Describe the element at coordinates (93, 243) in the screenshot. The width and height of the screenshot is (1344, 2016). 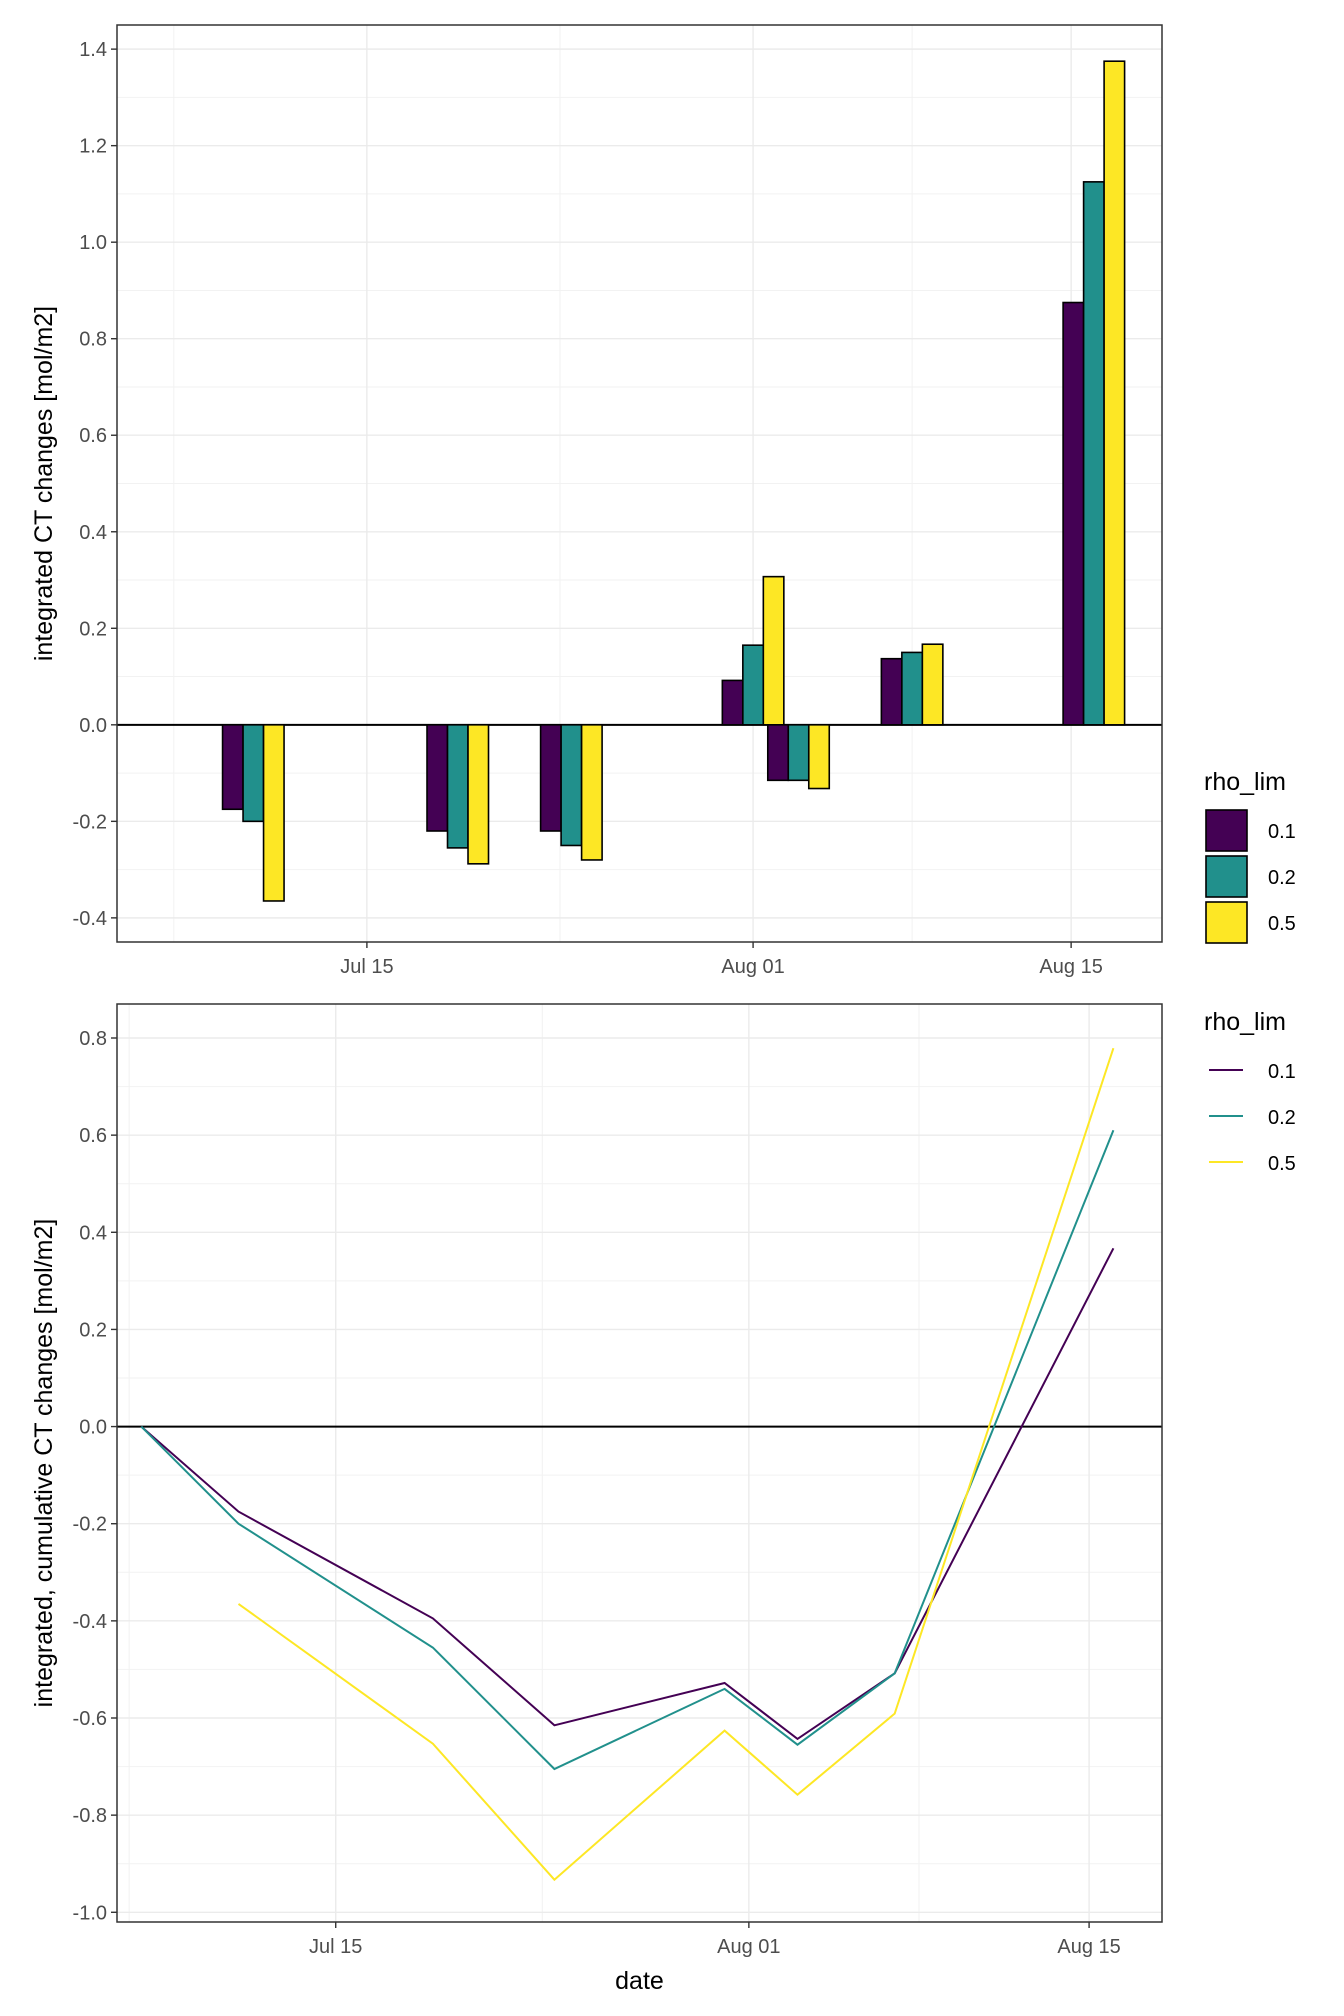
I see `y-tick-label: 1.0` at that location.